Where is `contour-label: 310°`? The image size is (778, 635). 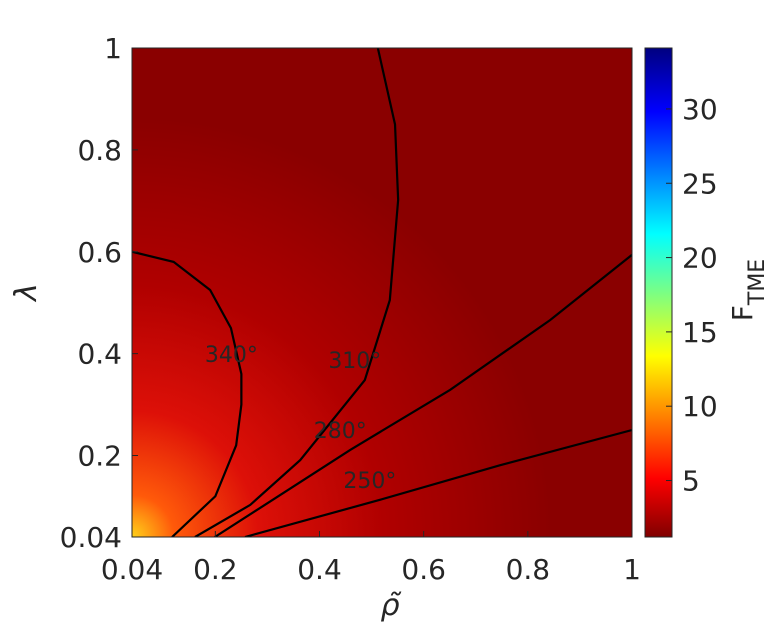
contour-label: 310° is located at coordinates (354, 361).